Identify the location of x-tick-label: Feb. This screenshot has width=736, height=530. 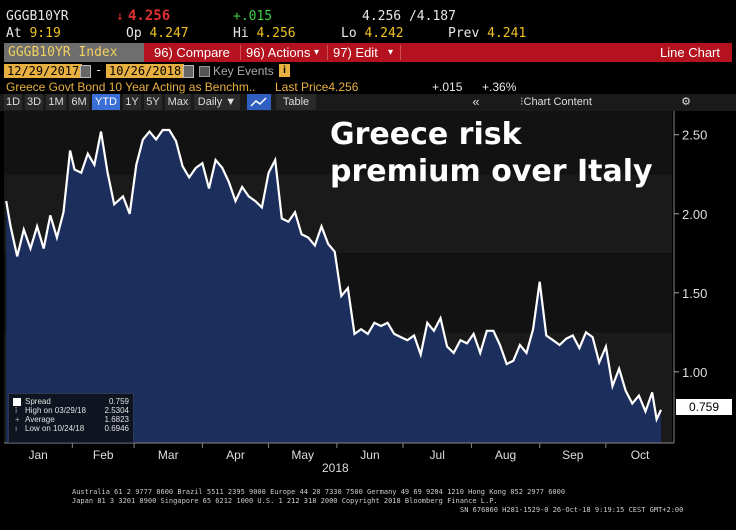
(103, 455).